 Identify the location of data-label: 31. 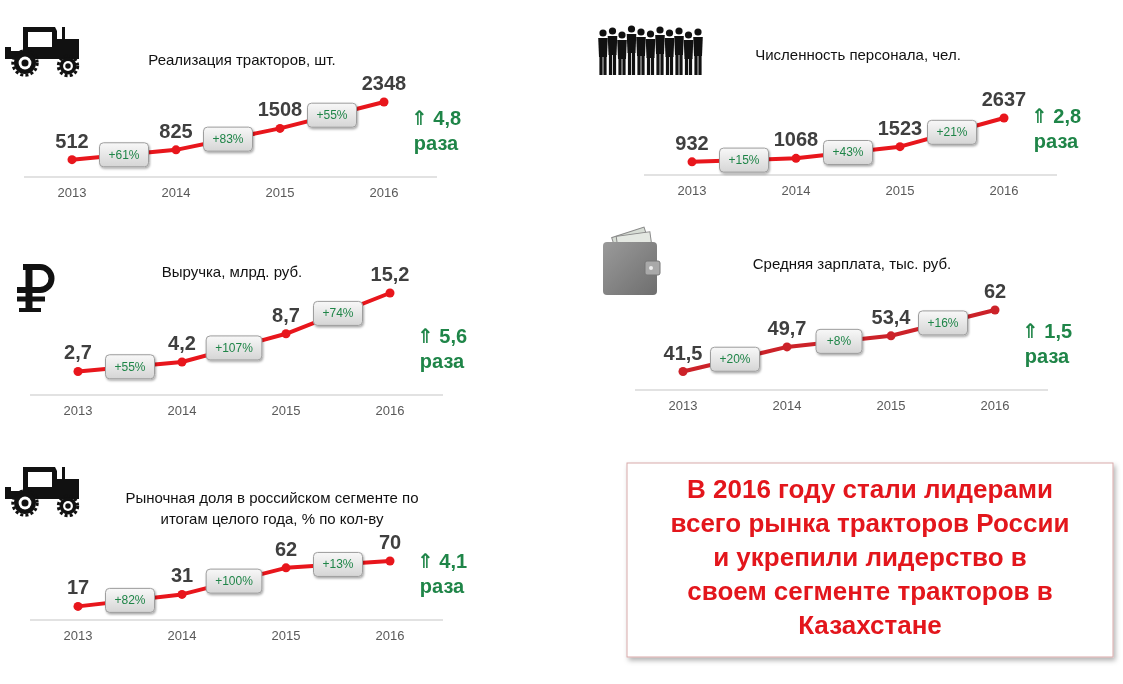
(182, 575).